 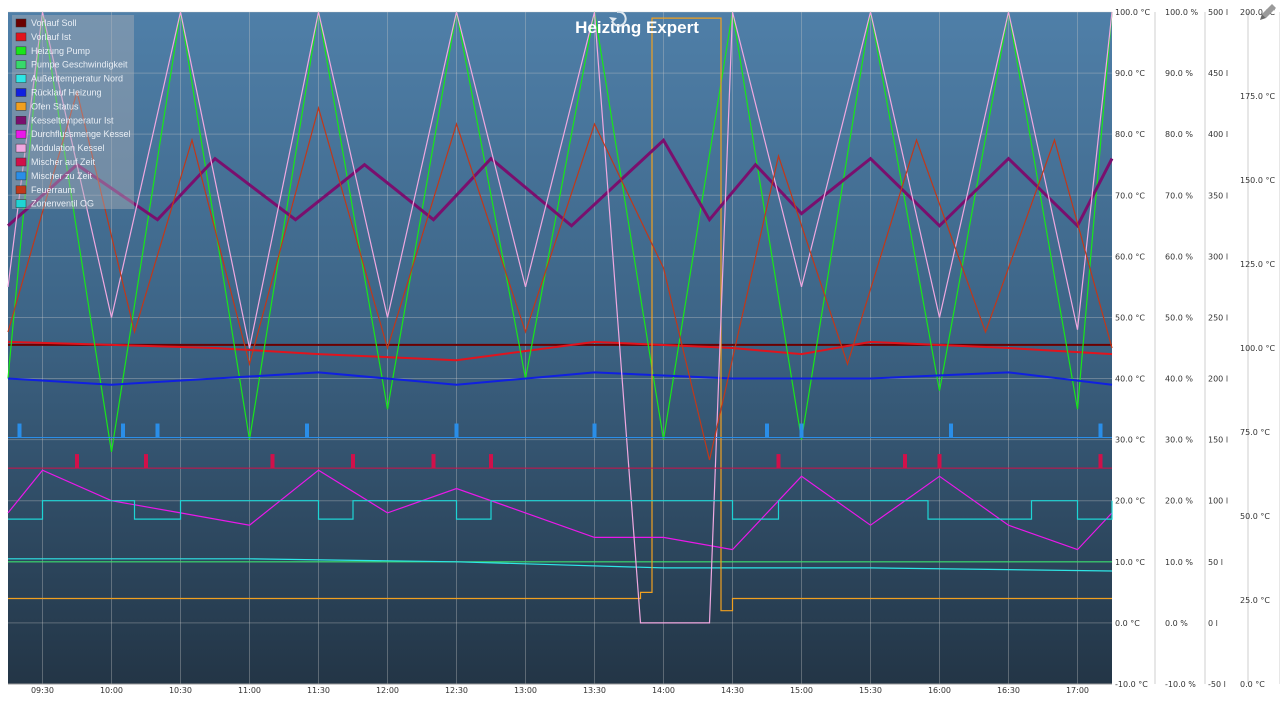 What do you see at coordinates (637, 27) in the screenshot?
I see `chart-title: Heizung Expert` at bounding box center [637, 27].